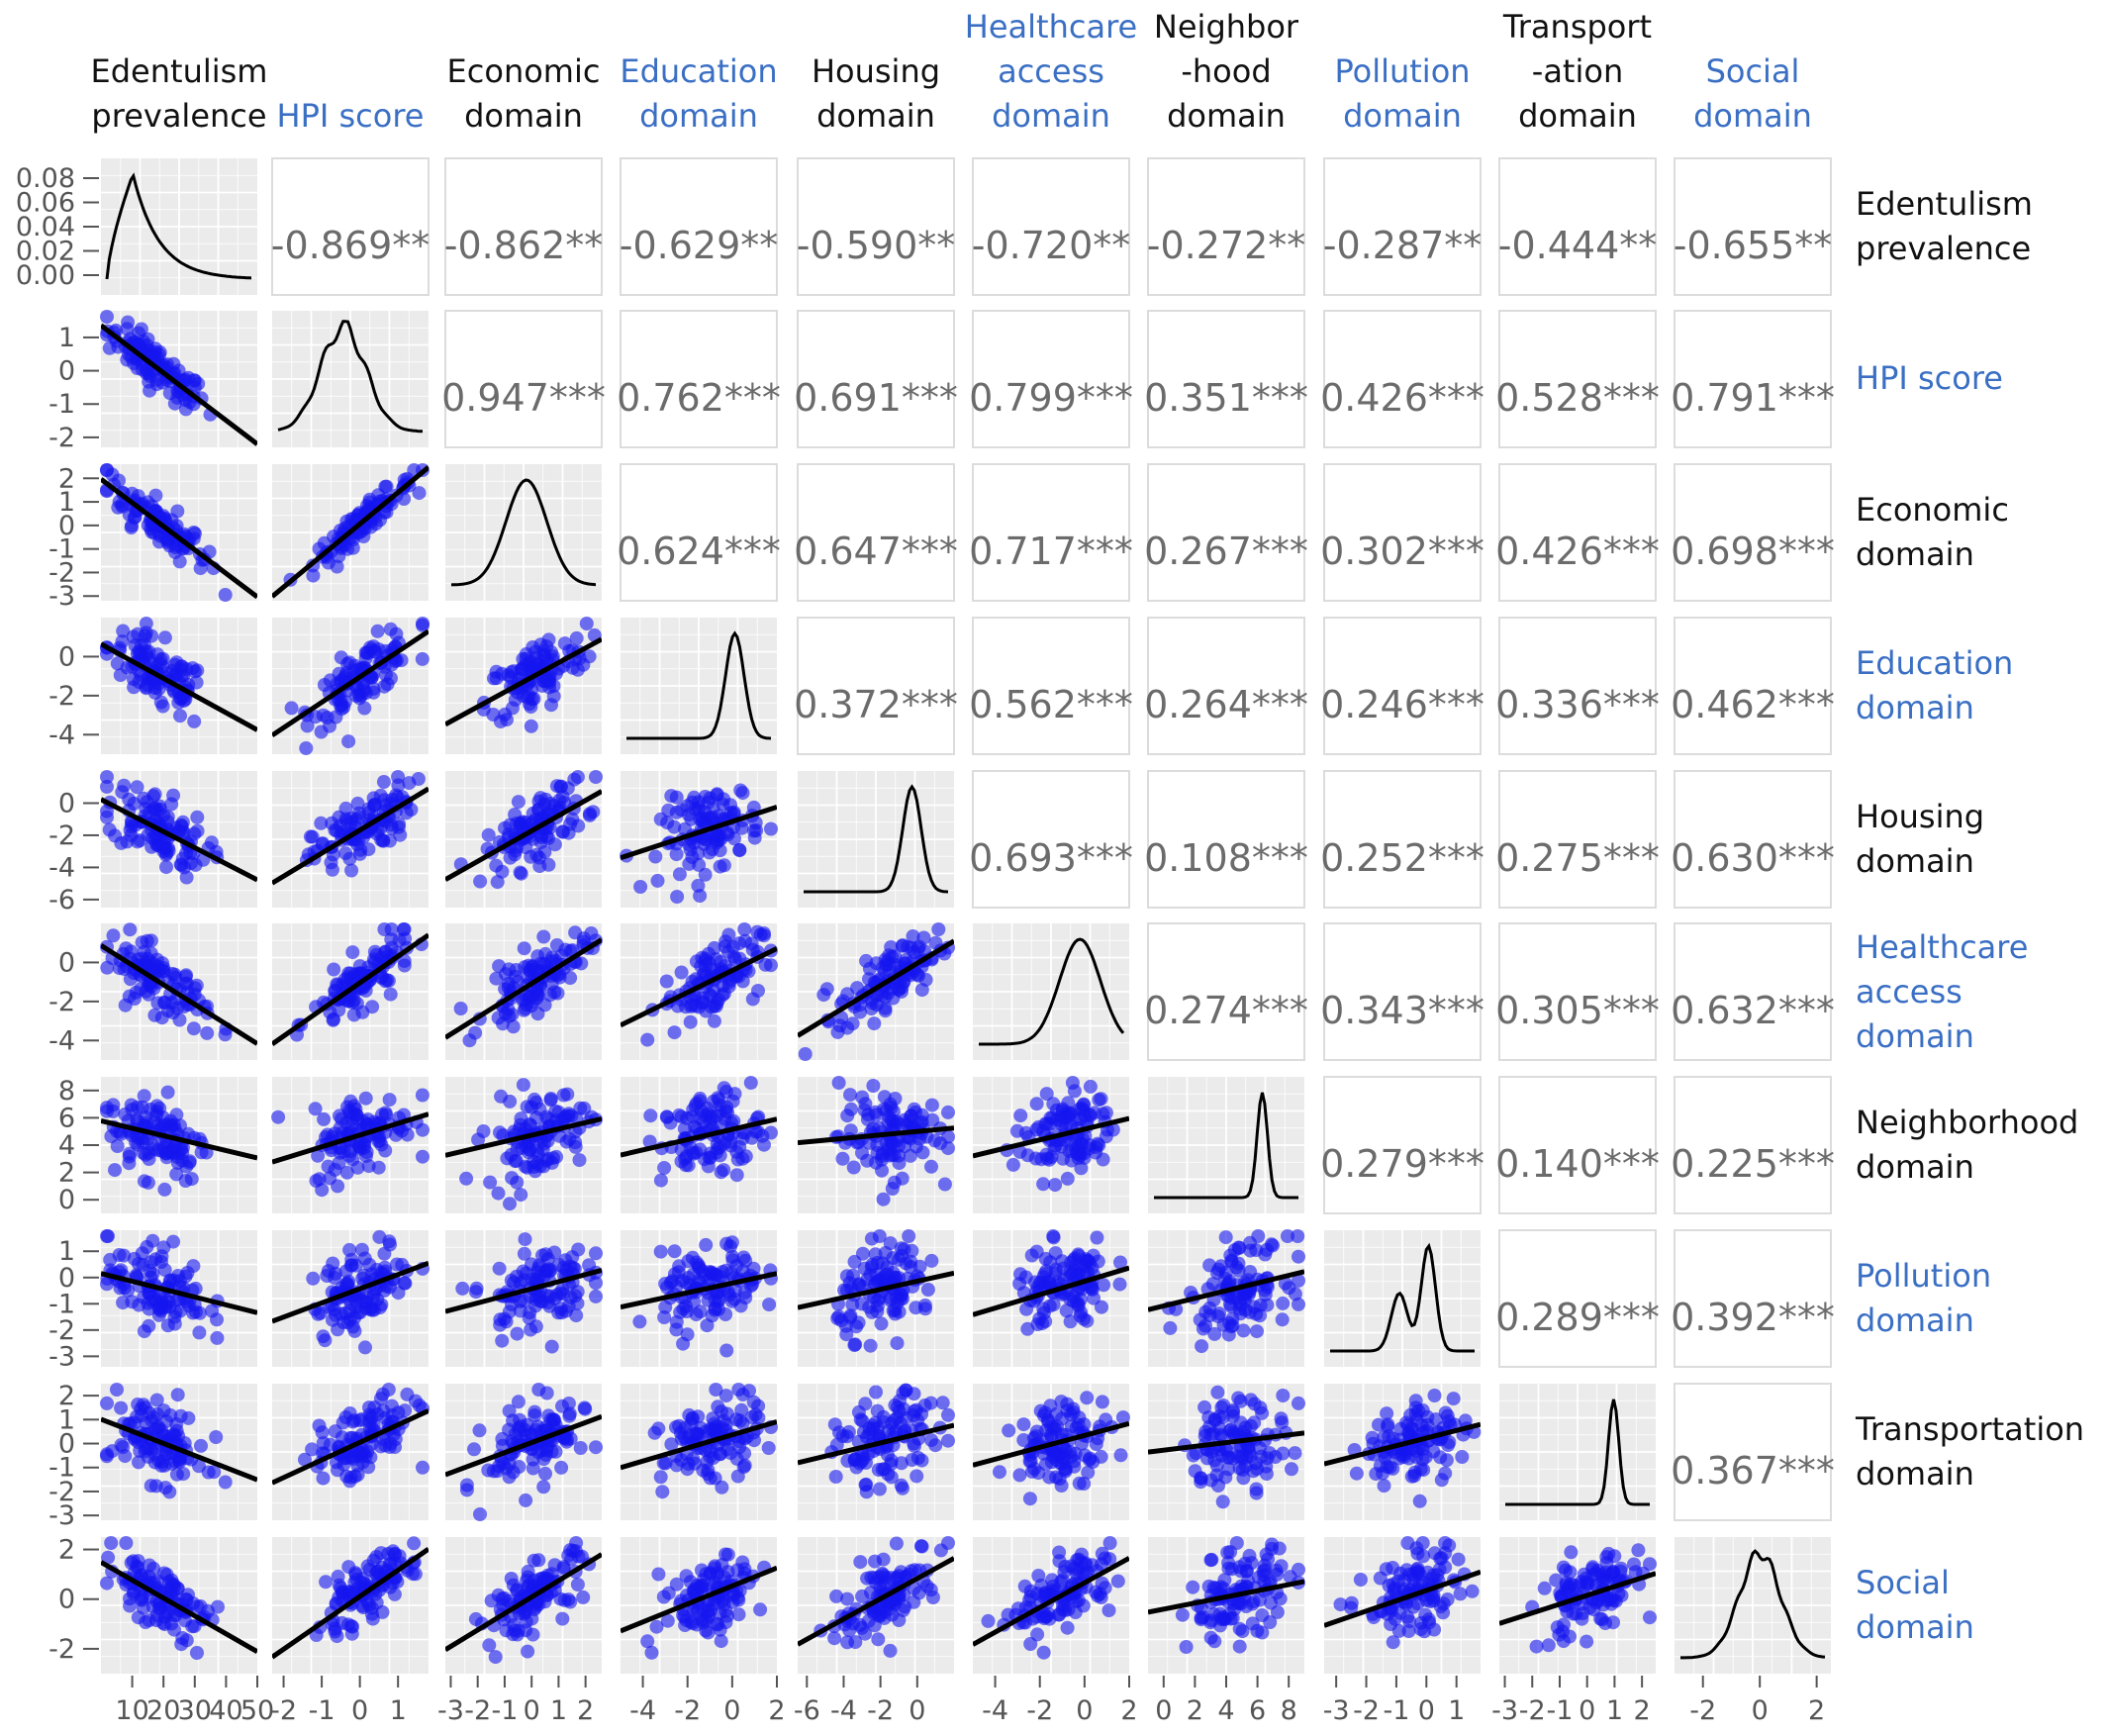  What do you see at coordinates (350, 1605) in the screenshot?
I see `panel-soc-hpi` at bounding box center [350, 1605].